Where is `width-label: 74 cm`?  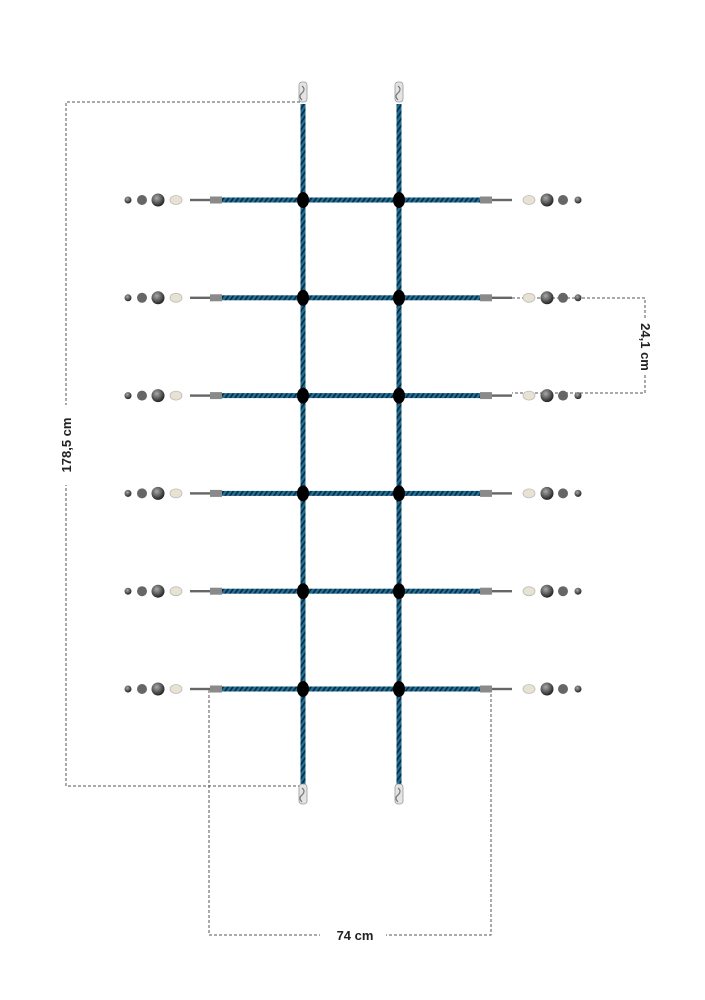 width-label: 74 cm is located at coordinates (355, 935).